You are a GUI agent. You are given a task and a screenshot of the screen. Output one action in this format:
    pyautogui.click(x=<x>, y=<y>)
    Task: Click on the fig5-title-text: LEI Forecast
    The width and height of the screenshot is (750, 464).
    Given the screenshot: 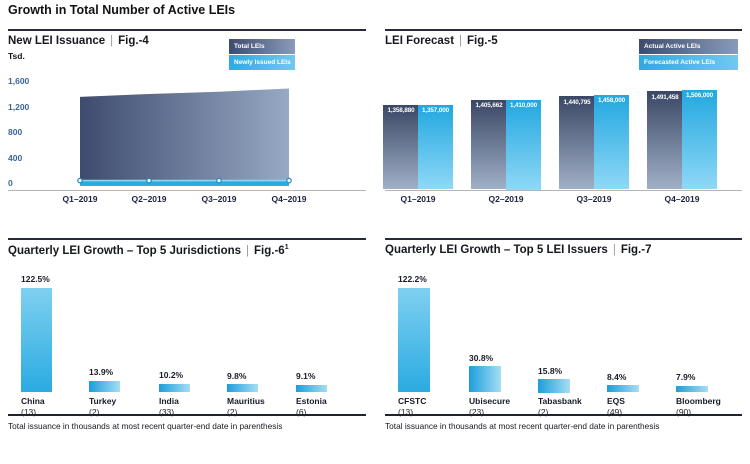 What is the action you would take?
    pyautogui.click(x=420, y=41)
    